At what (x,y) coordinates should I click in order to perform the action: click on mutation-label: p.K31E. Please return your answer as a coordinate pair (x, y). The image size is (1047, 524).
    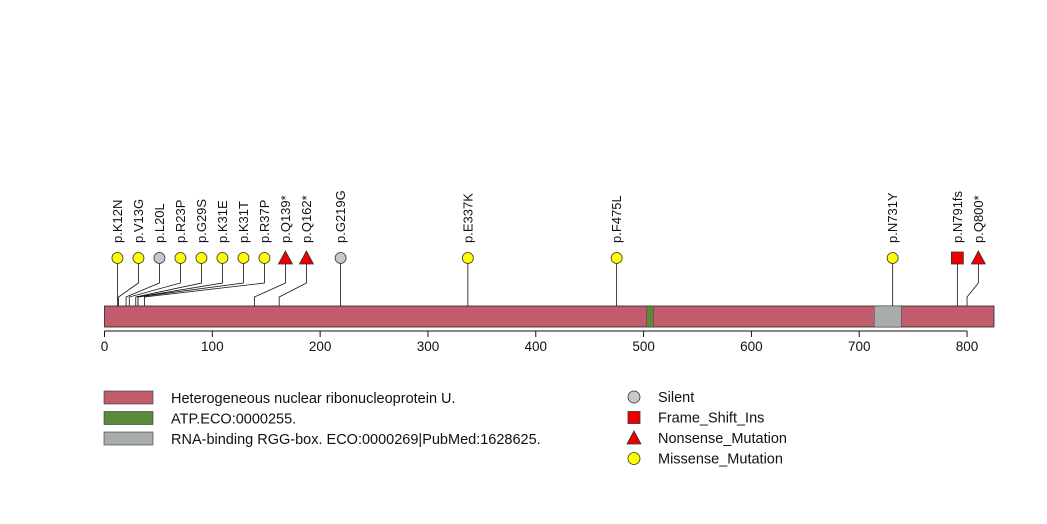
    Looking at the image, I should click on (222, 221).